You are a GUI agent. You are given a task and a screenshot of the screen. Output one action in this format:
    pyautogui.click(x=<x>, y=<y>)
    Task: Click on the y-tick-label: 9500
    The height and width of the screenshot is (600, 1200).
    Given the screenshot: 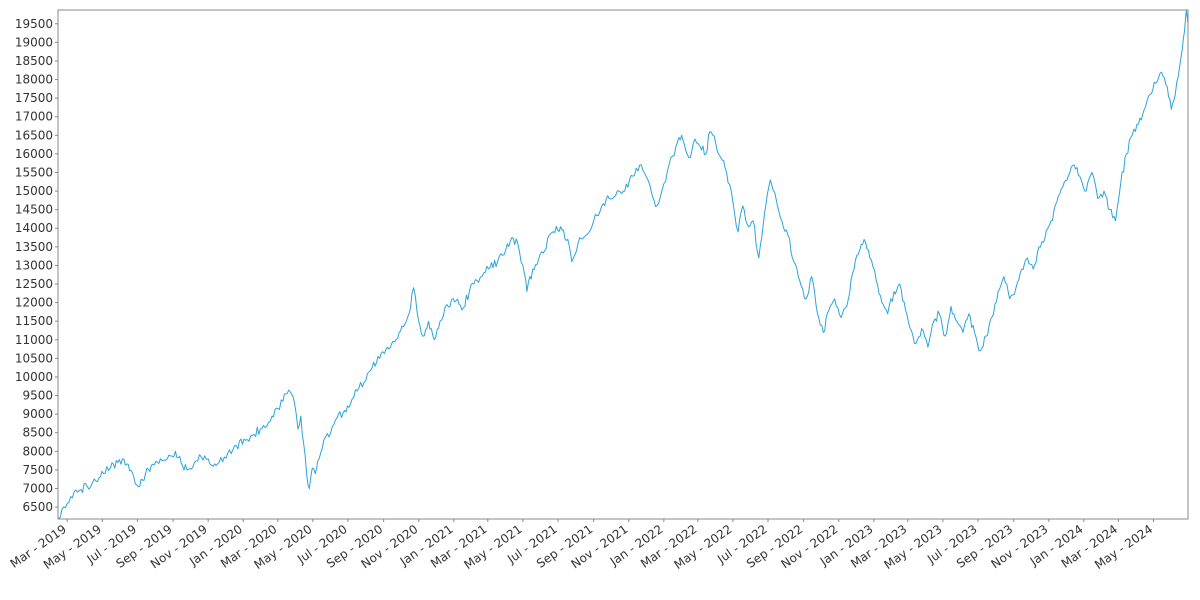 What is the action you would take?
    pyautogui.click(x=37, y=396)
    